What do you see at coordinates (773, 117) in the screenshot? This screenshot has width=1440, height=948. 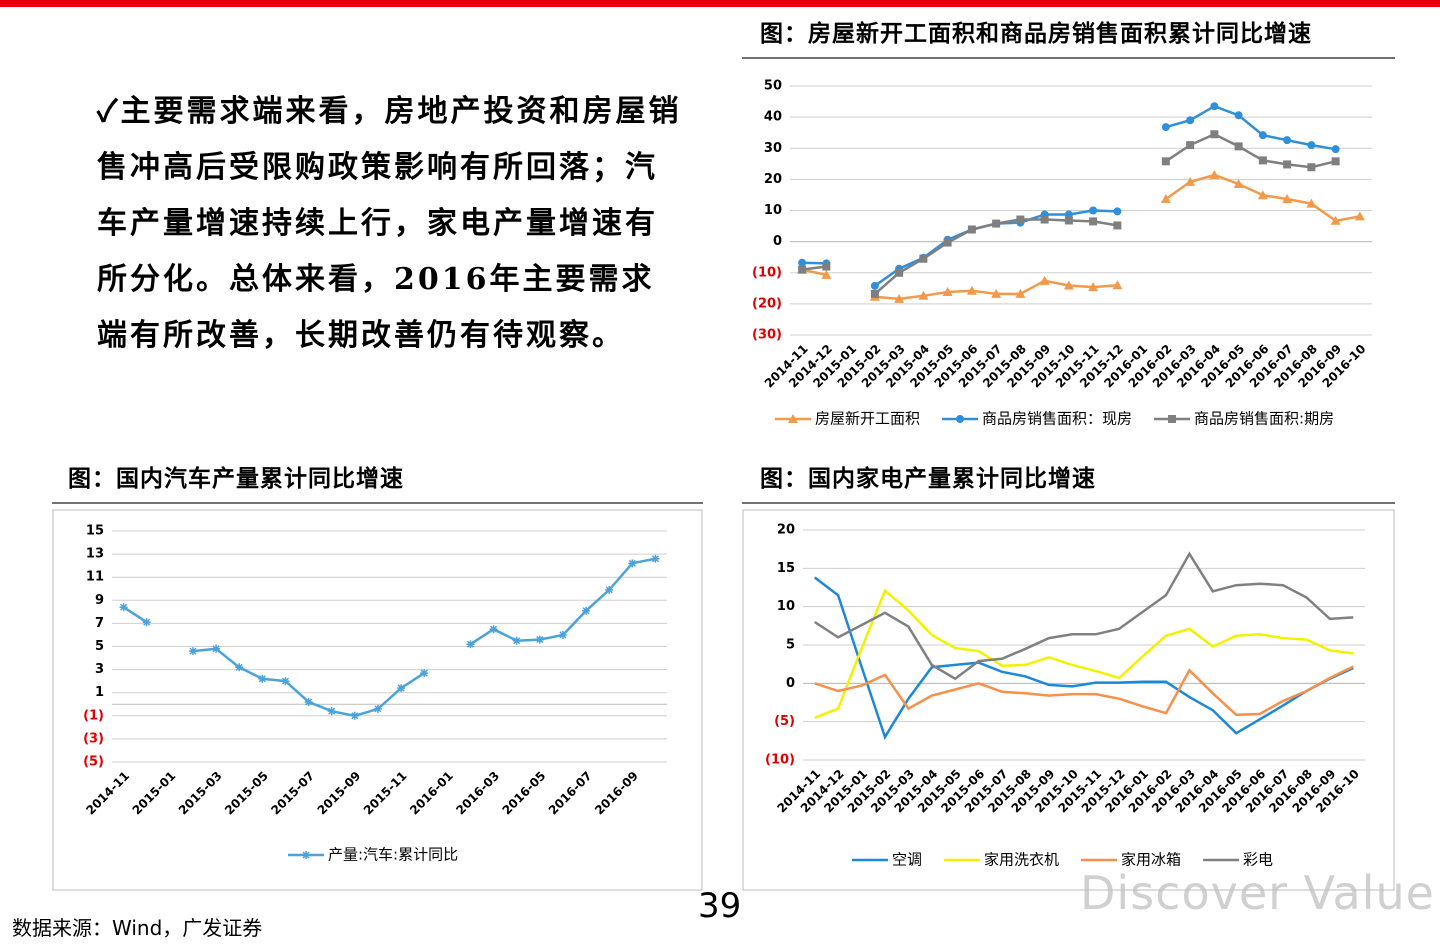 I see `y-tick-label: 40` at bounding box center [773, 117].